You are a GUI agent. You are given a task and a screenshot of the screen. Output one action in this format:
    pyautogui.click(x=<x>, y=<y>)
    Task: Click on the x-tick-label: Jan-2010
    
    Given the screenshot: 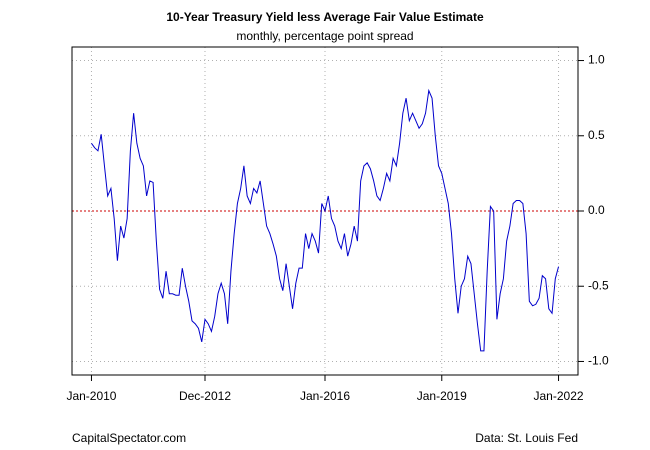 What is the action you would take?
    pyautogui.click(x=91, y=396)
    